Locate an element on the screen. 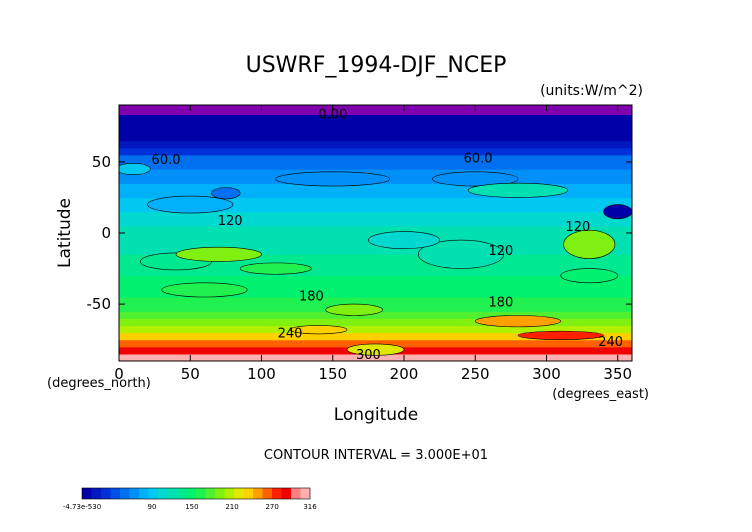 The height and width of the screenshot is (532, 752). x-axis-label: Longitude is located at coordinates (376, 415).